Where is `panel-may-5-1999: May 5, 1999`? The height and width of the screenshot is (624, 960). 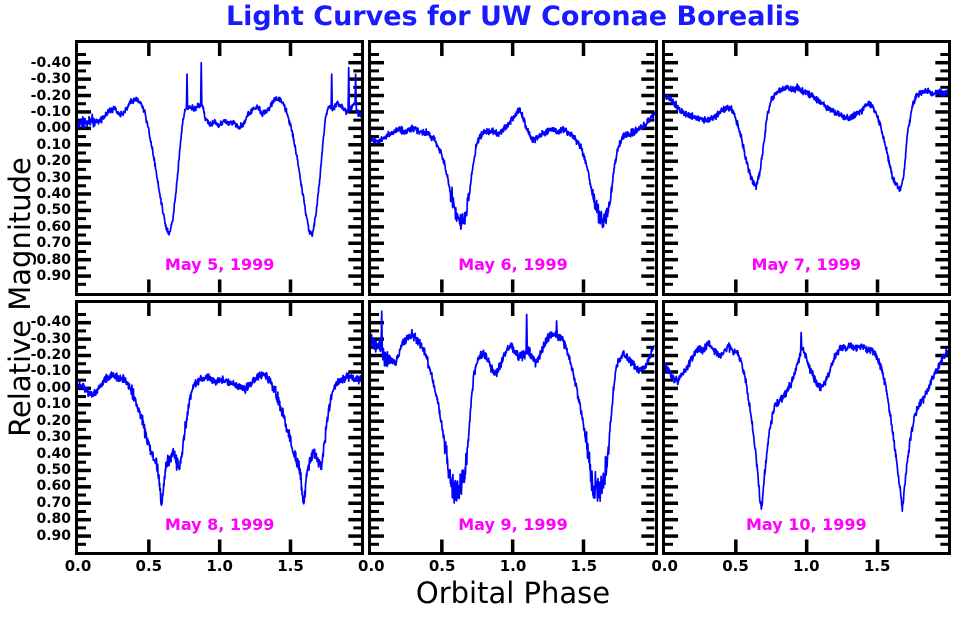 panel-may-5-1999: May 5, 1999 is located at coordinates (220, 168).